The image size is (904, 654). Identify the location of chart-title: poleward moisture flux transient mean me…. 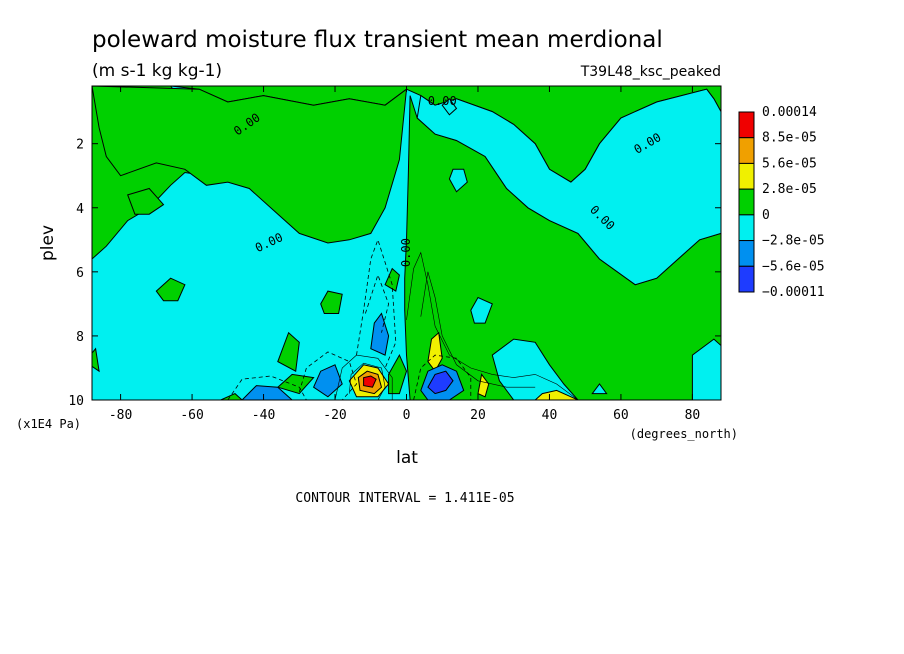
(377, 40).